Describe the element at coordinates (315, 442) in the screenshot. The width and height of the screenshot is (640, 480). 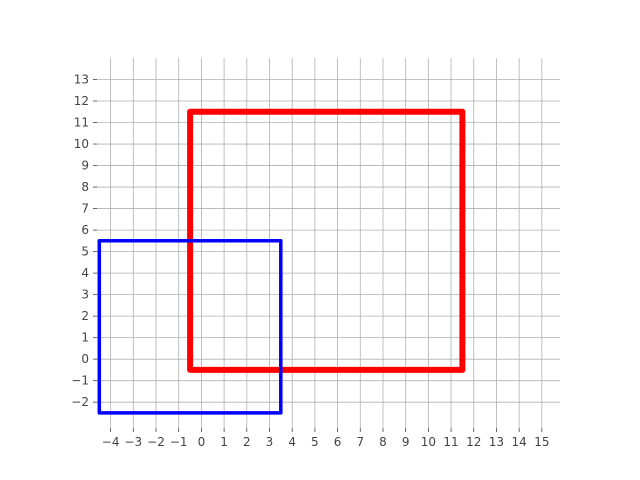
I see `x-tick-label: 5` at that location.